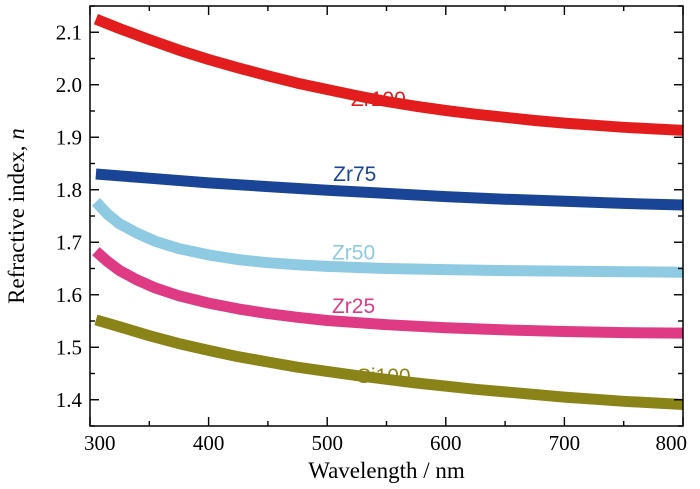 The height and width of the screenshot is (489, 700). I want to click on y-tick-label: 2.0, so click(69, 85).